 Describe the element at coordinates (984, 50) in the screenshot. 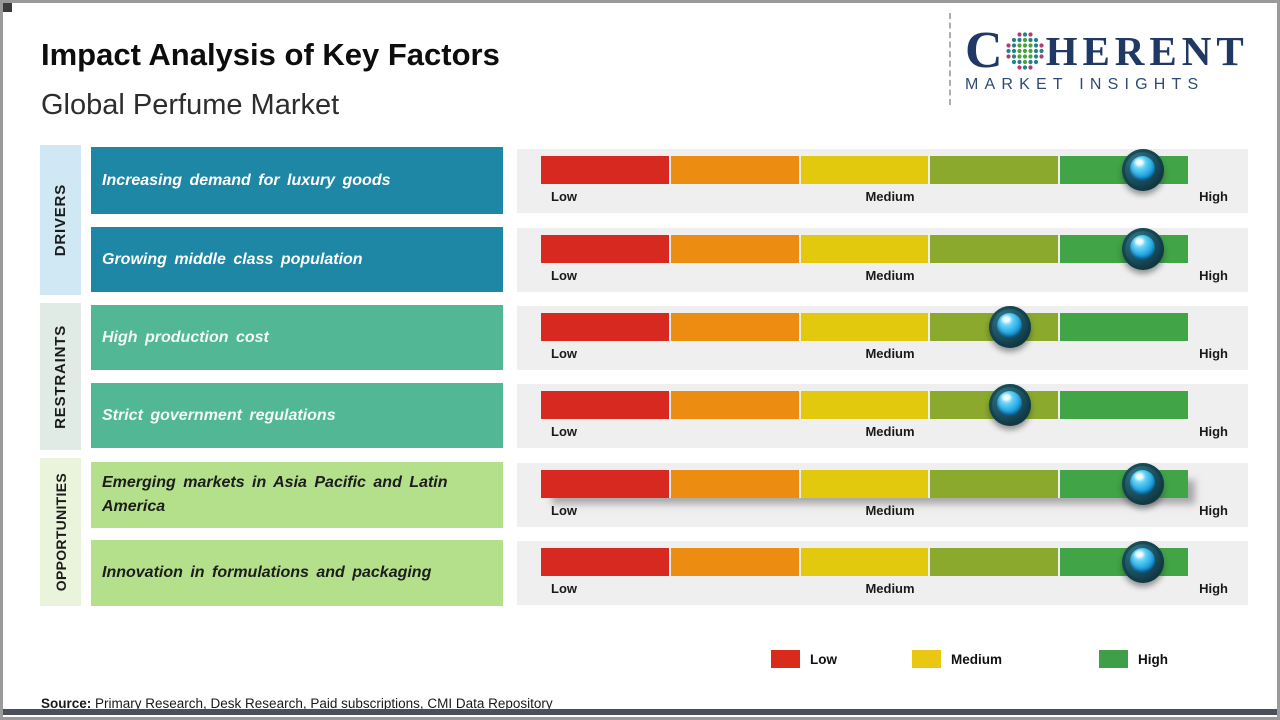

I see `logo-letter-c: C` at that location.